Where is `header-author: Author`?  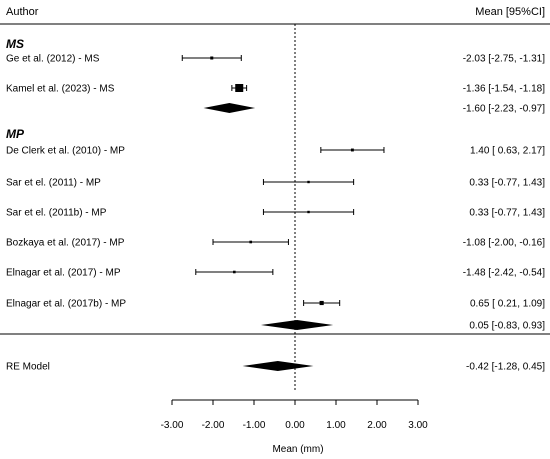 header-author: Author is located at coordinates (22, 12).